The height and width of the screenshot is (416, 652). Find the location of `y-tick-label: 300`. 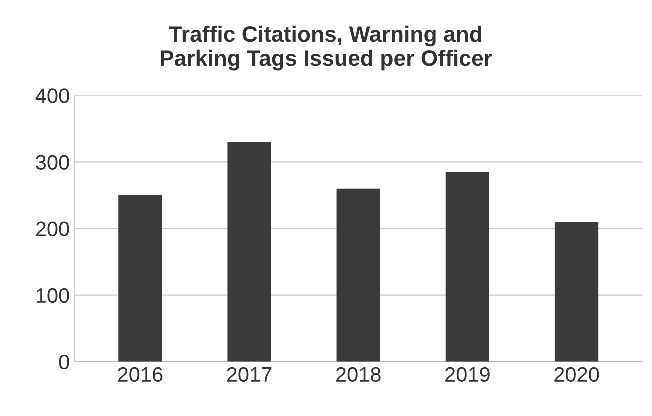

y-tick-label: 300 is located at coordinates (53, 162).